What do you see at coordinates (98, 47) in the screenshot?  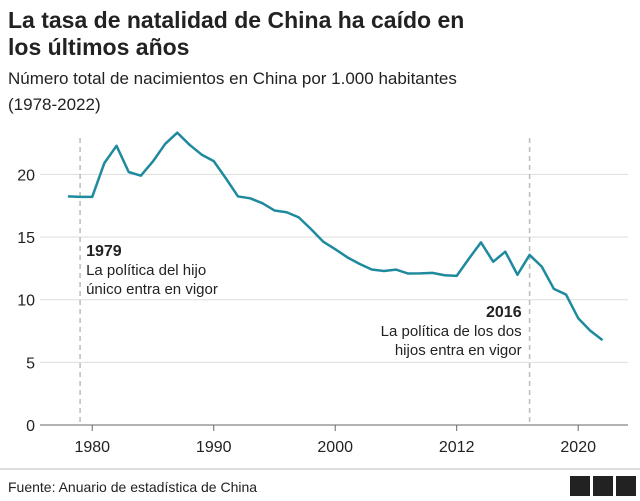 I see `chart-title: los últimos años` at bounding box center [98, 47].